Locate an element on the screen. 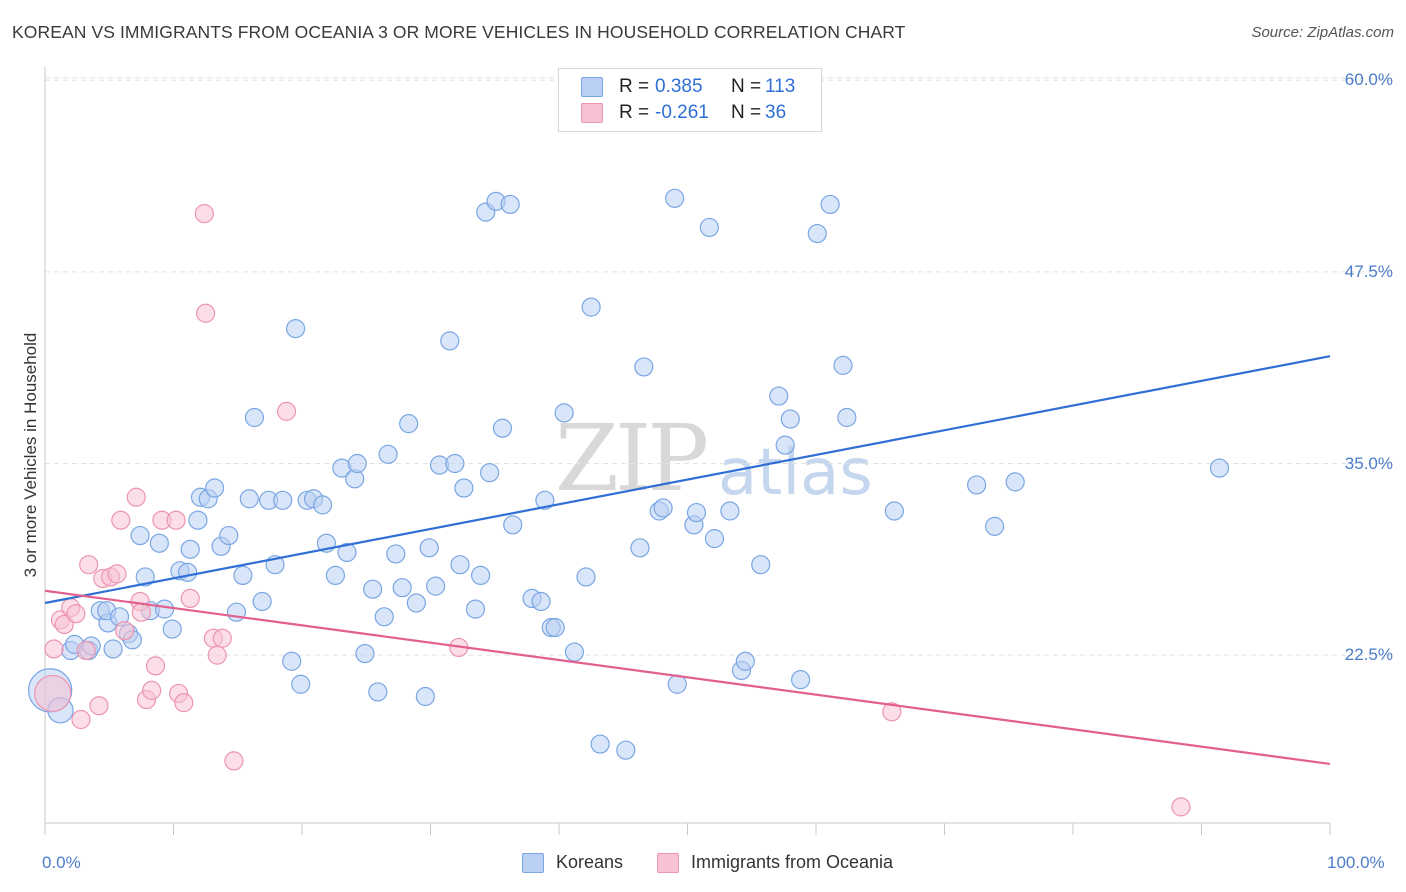 The image size is (1406, 892). y-tick-label: 22.5% is located at coordinates (1368, 655).